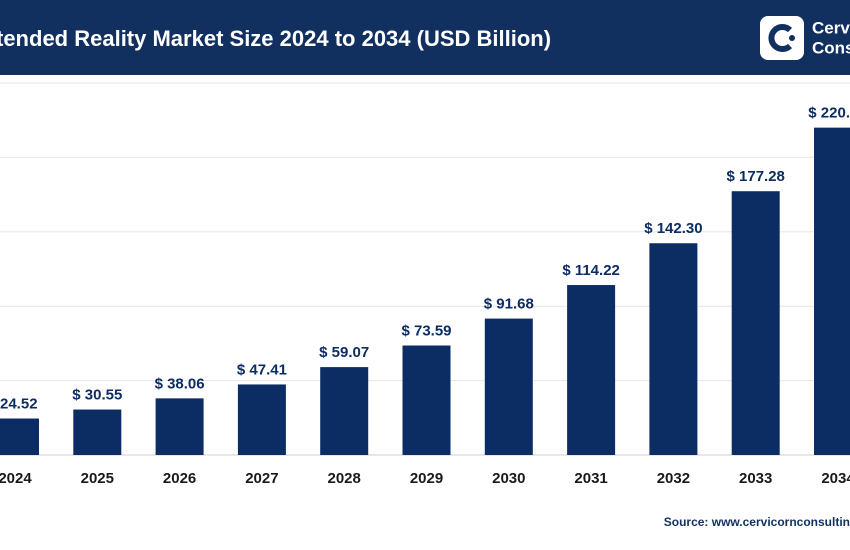  I want to click on value-label: $ 220., so click(829, 113).